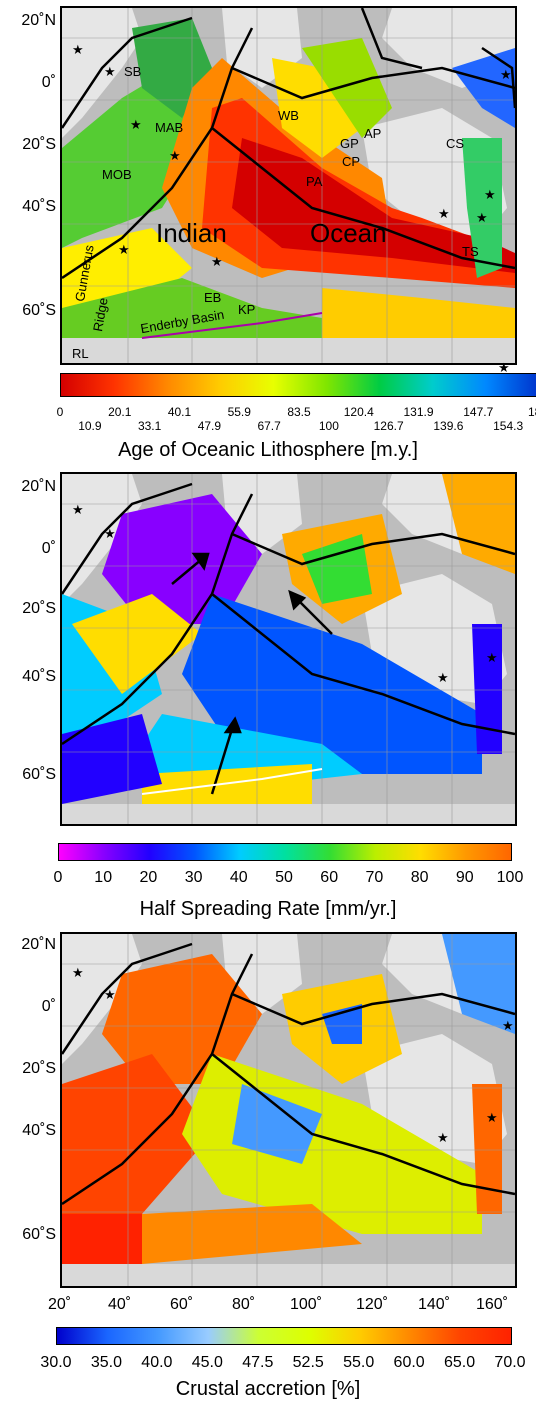 The width and height of the screenshot is (536, 1408). I want to click on lon-80: 80˚, so click(244, 1304).